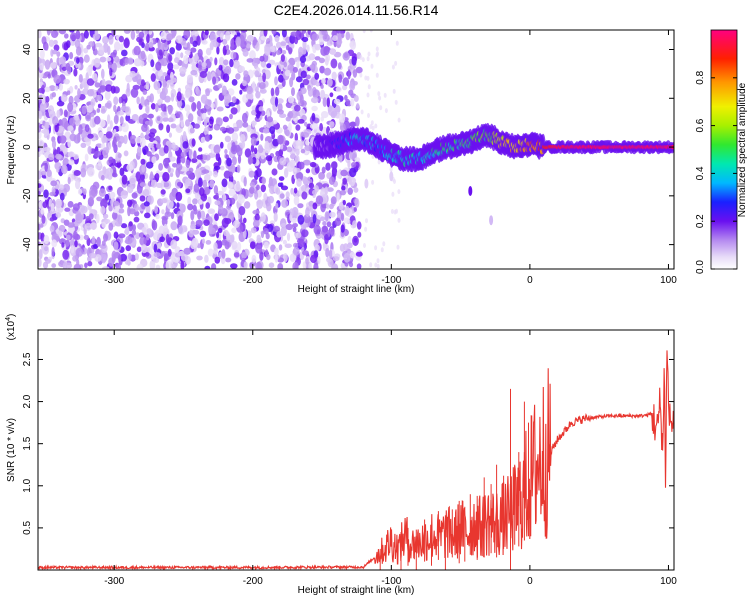  I want to click on colorbar-tick-label: 0.2, so click(700, 221).